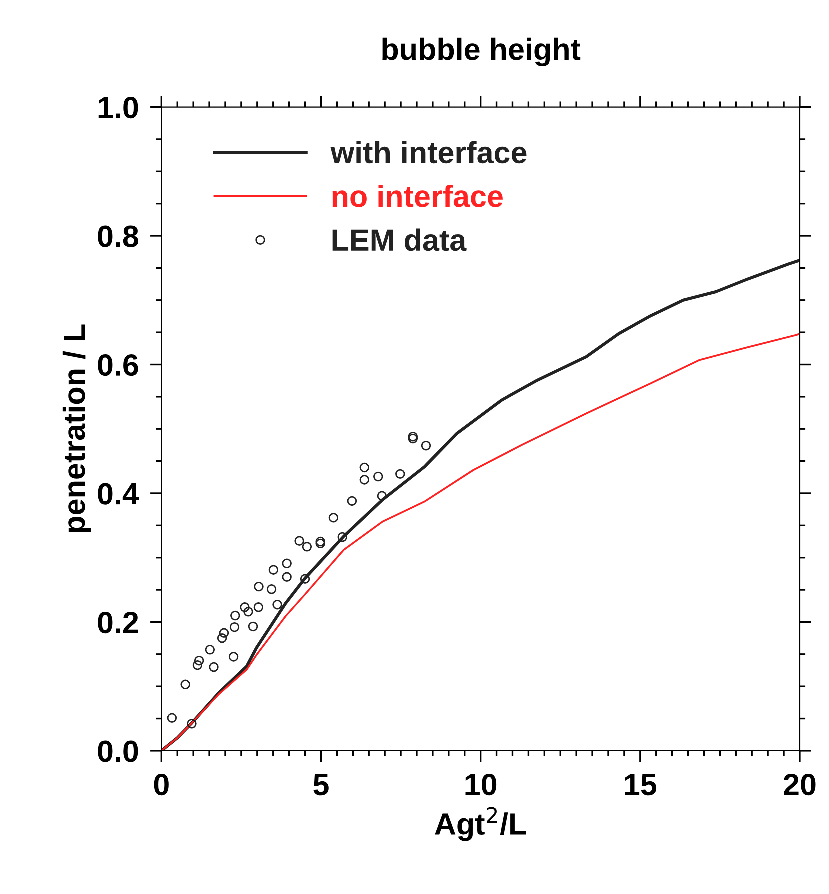  Describe the element at coordinates (481, 52) in the screenshot. I see `chart-title: bubble height` at that location.